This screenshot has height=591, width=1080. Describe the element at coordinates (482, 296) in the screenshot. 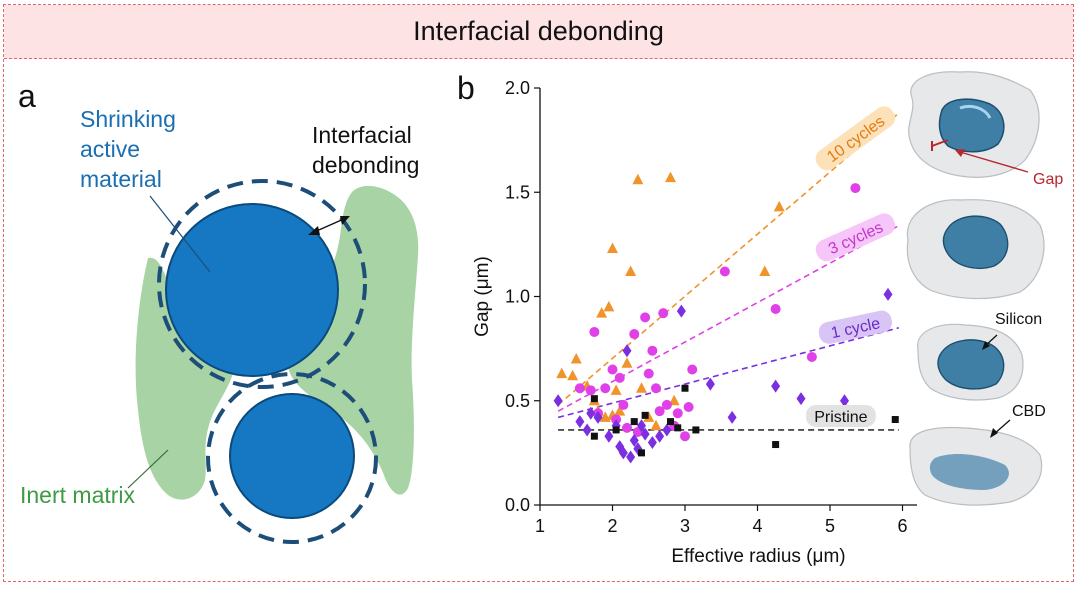

I see `y-axis-label: Gap (μm)` at that location.